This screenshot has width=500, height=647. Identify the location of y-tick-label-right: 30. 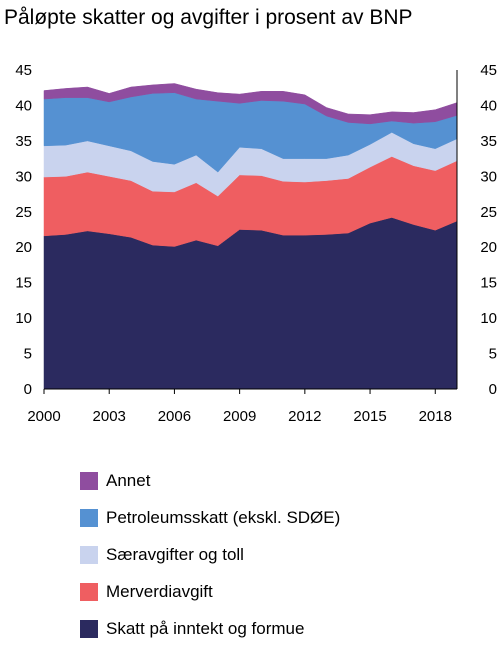
(488, 176).